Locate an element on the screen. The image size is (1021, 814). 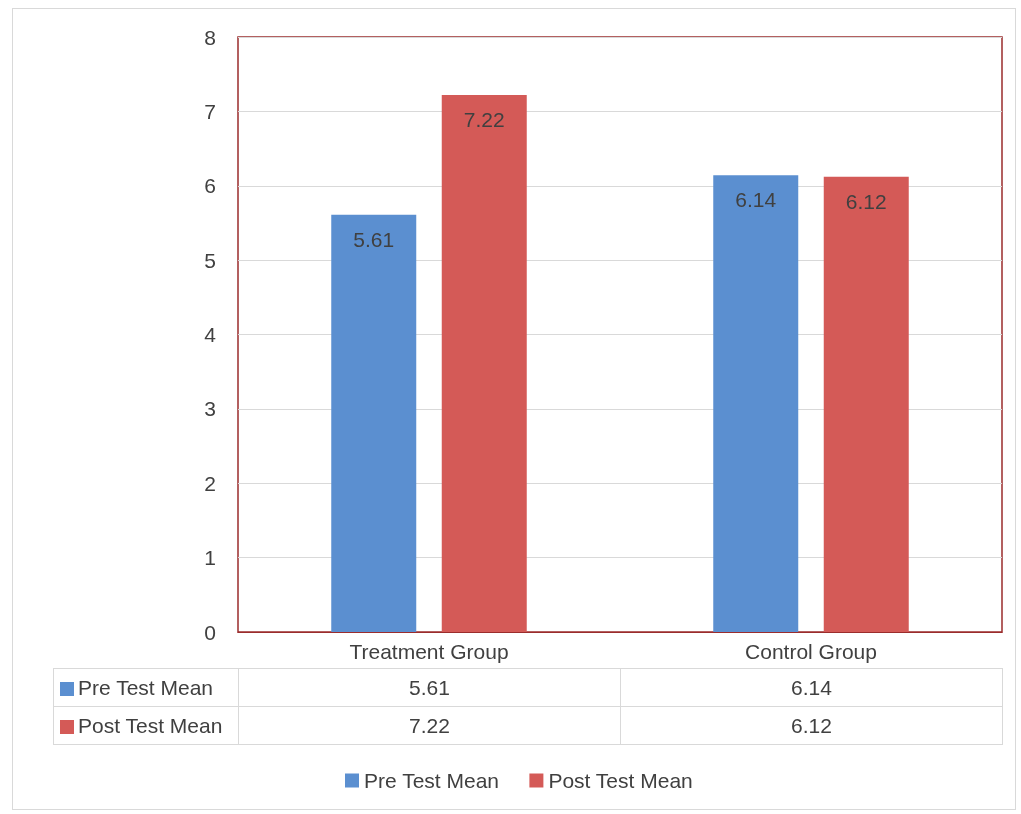
legend-label: Post Test Mean is located at coordinates (620, 780).